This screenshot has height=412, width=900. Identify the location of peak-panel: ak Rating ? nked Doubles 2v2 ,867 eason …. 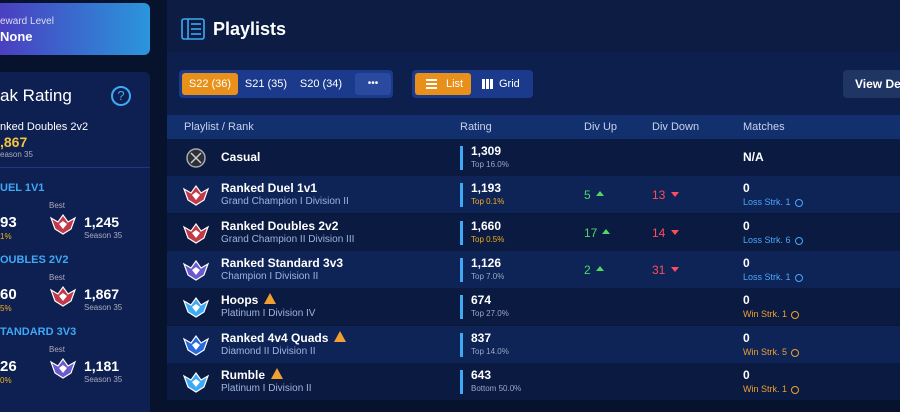
(75, 242).